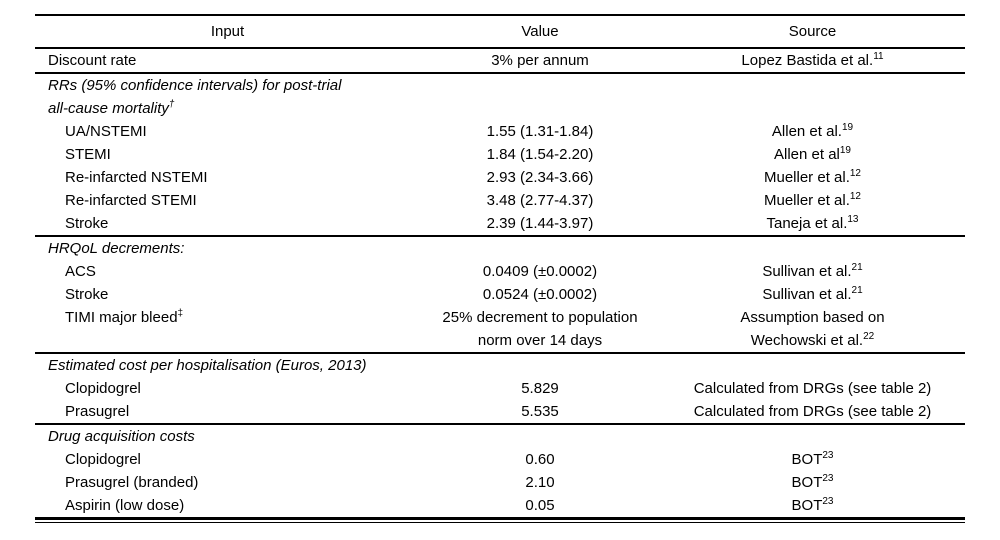 The image size is (1000, 540). I want to click on source-line2: Wechowski et al.22, so click(812, 340).